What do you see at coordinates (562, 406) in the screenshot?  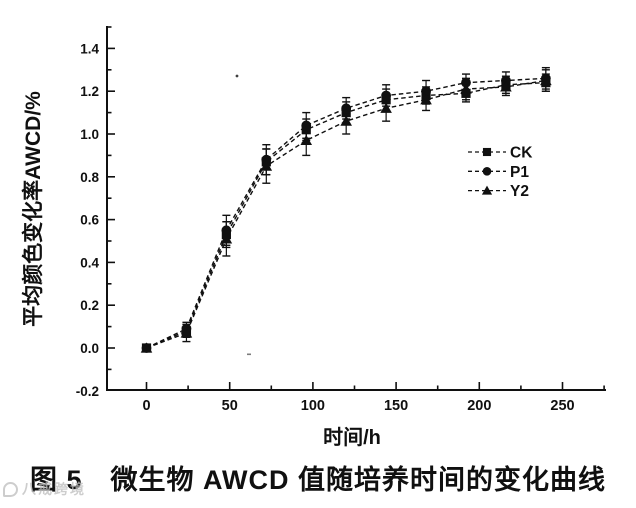 I see `x-tick-label: 250` at bounding box center [562, 406].